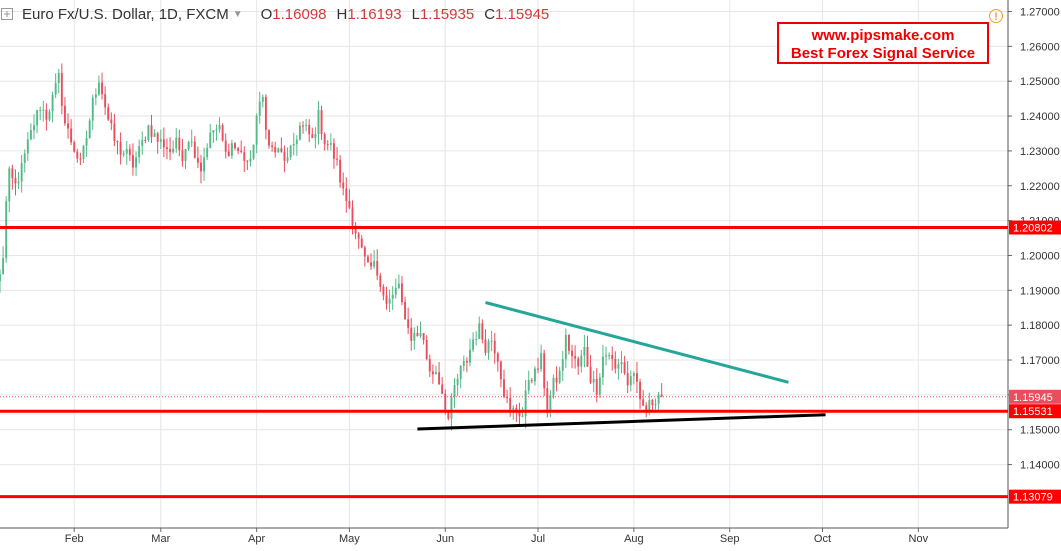  I want to click on y-tick-label: 1.17000, so click(1040, 361).